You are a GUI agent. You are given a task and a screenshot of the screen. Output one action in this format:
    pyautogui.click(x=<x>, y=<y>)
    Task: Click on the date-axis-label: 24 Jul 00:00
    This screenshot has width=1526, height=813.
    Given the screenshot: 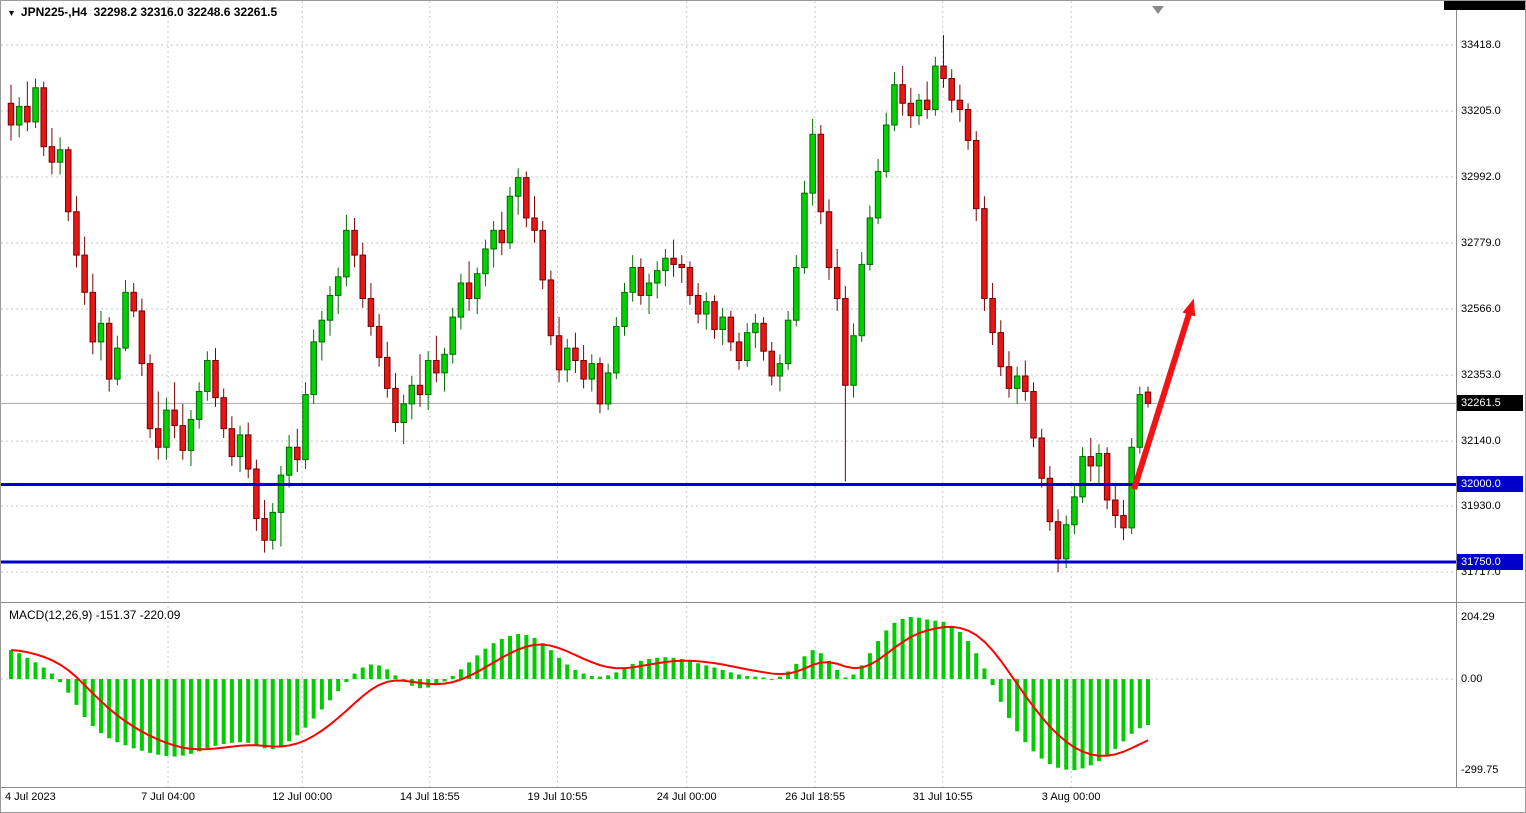 What is the action you would take?
    pyautogui.click(x=686, y=797)
    